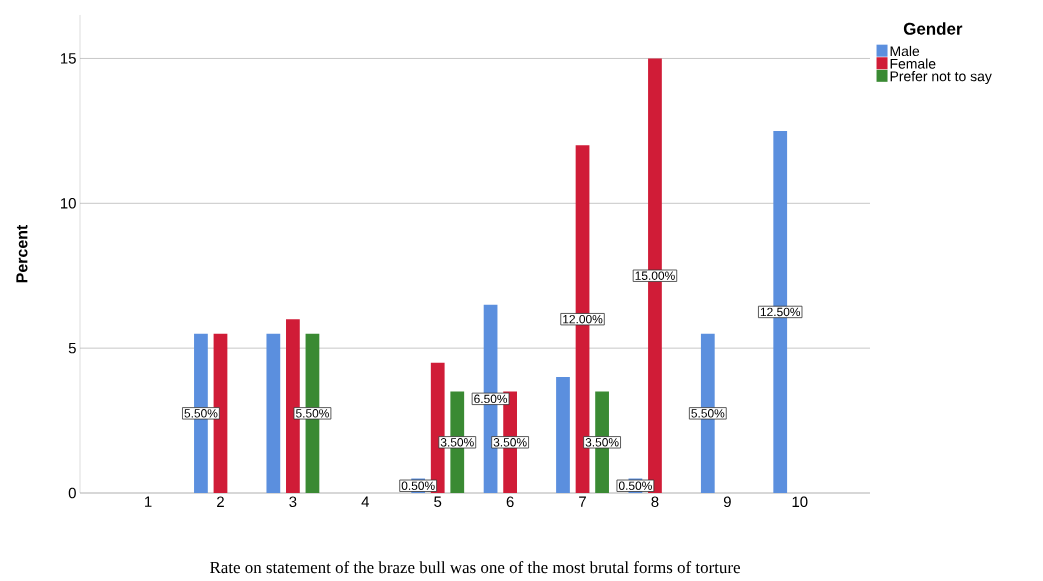 The width and height of the screenshot is (1043, 581). What do you see at coordinates (655, 502) in the screenshot?
I see `x-tick-label: 8` at bounding box center [655, 502].